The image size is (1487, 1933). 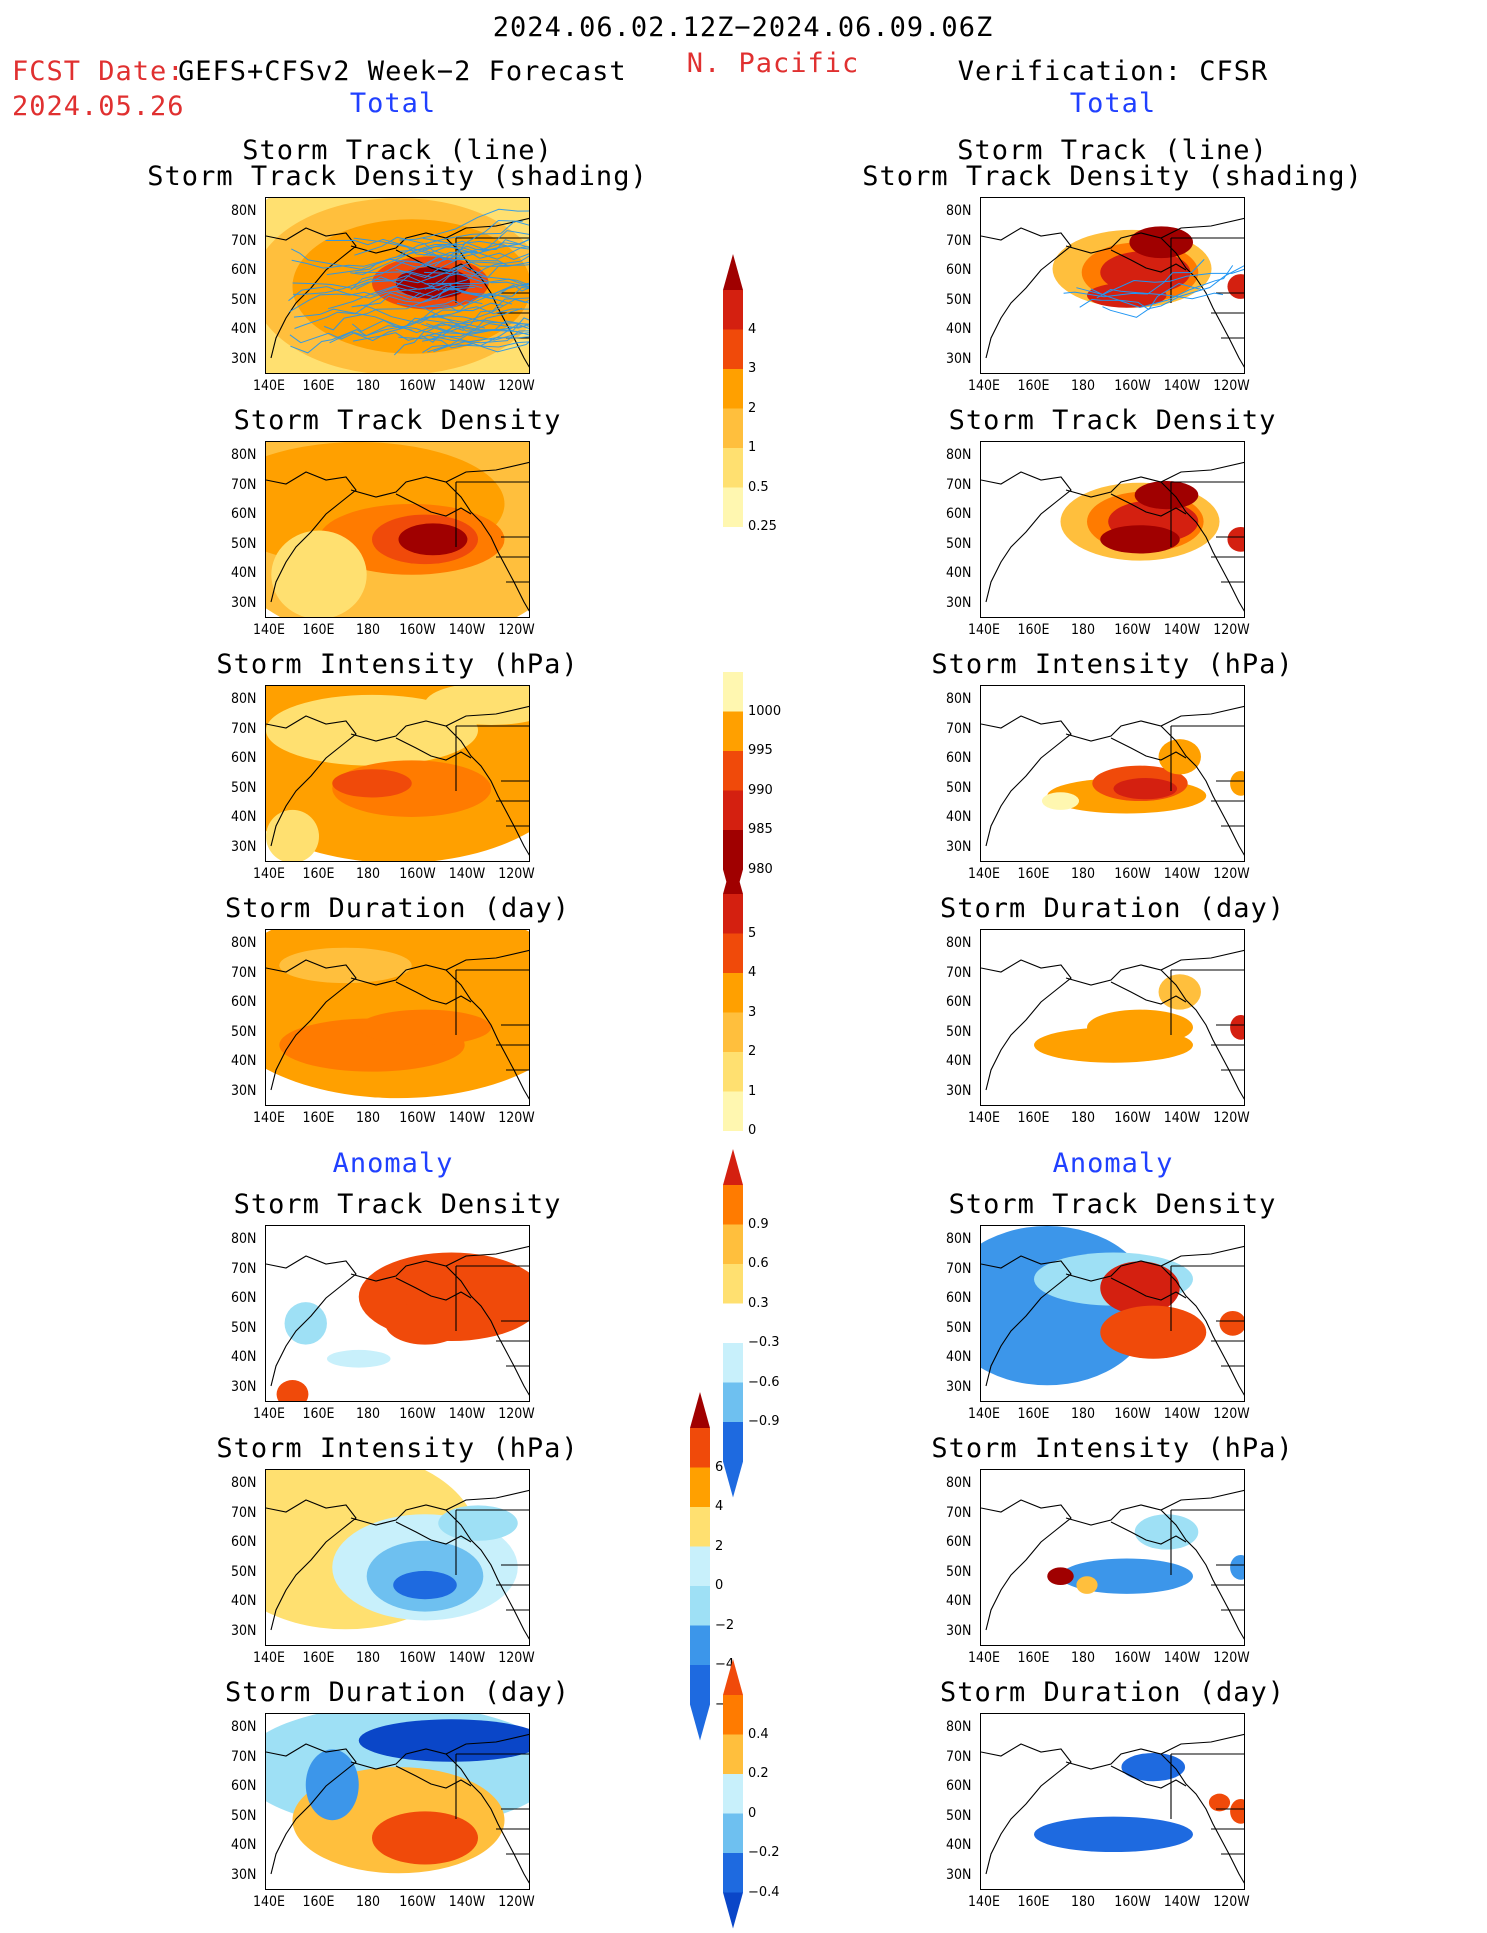 What do you see at coordinates (773, 63) in the screenshot?
I see `region-label: N. Pacific` at bounding box center [773, 63].